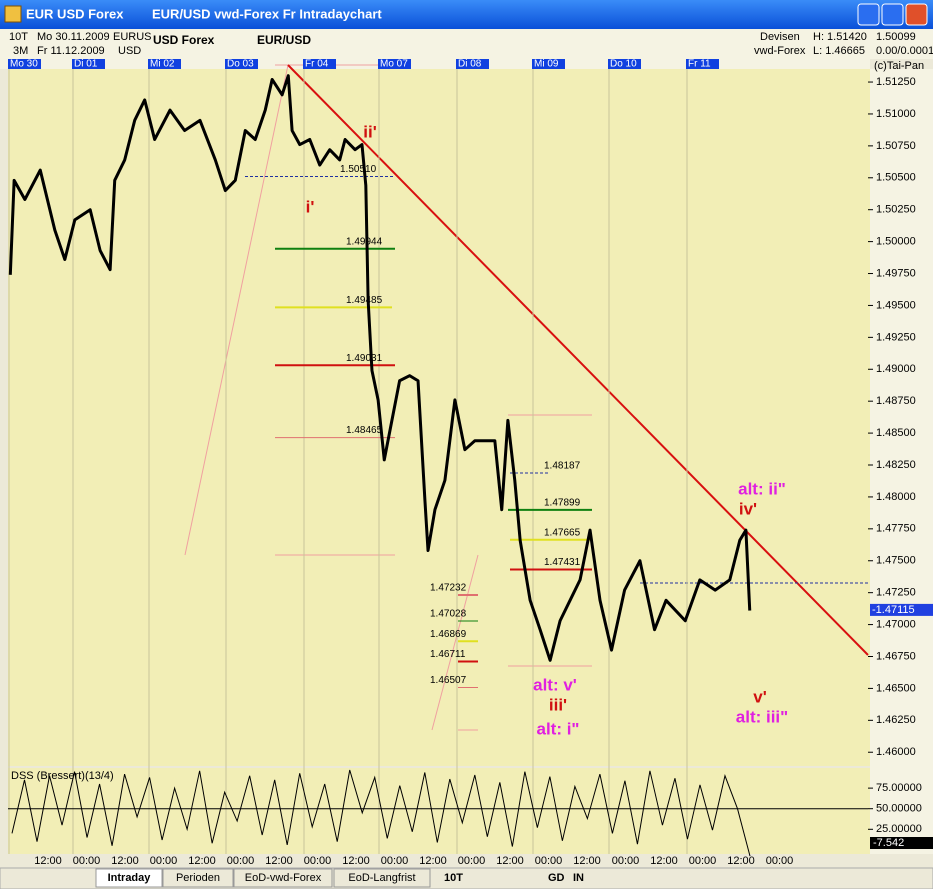 The height and width of the screenshot is (894, 933). I want to click on level-label: 1.48187, so click(562, 466).